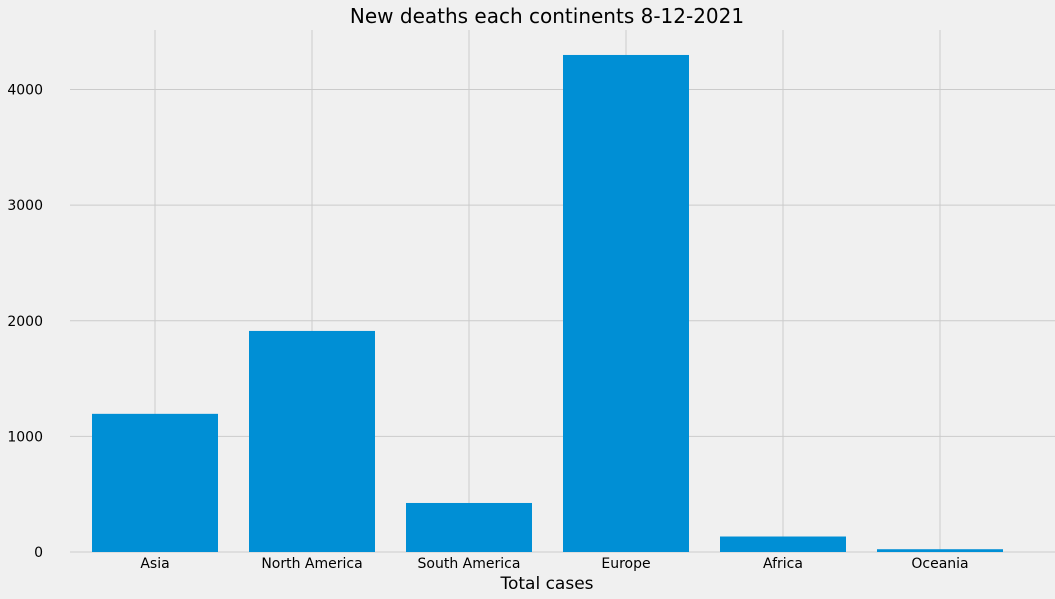 Image resolution: width=1055 pixels, height=599 pixels. What do you see at coordinates (25, 206) in the screenshot?
I see `y-tick-label: 3000` at bounding box center [25, 206].